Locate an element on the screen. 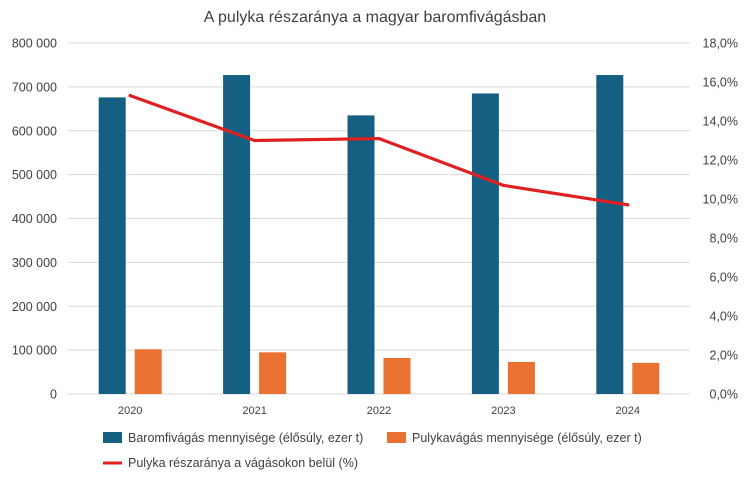  right-tick-label: 12,0% is located at coordinates (720, 161).